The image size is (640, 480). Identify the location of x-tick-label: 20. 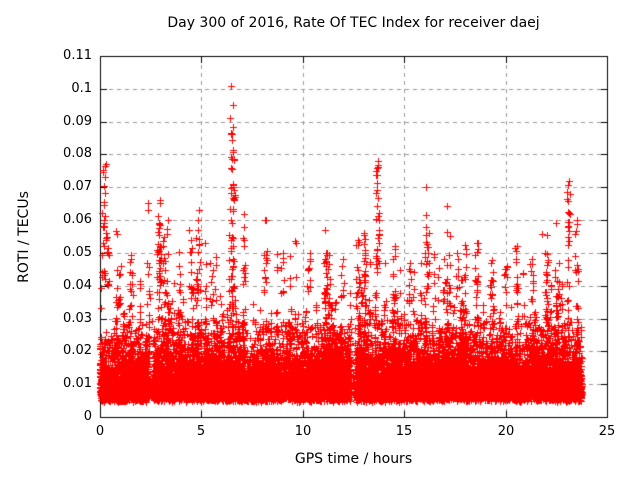
(506, 431).